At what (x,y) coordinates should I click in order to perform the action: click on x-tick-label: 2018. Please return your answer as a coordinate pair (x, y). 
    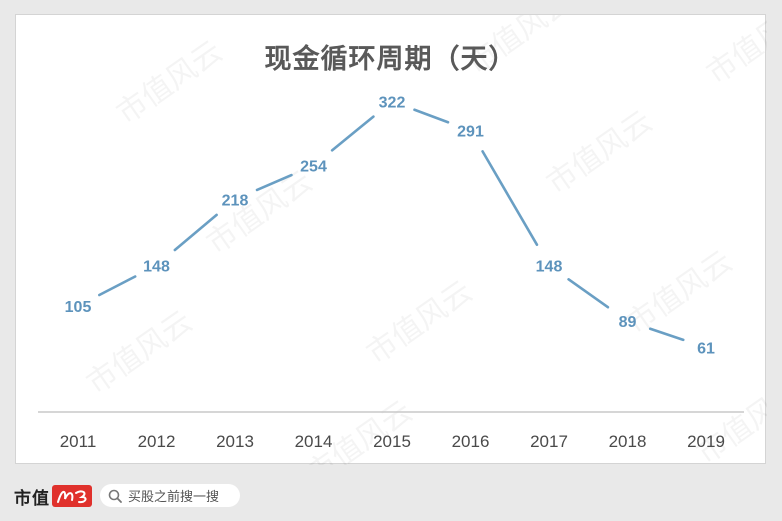
    Looking at the image, I should click on (628, 441).